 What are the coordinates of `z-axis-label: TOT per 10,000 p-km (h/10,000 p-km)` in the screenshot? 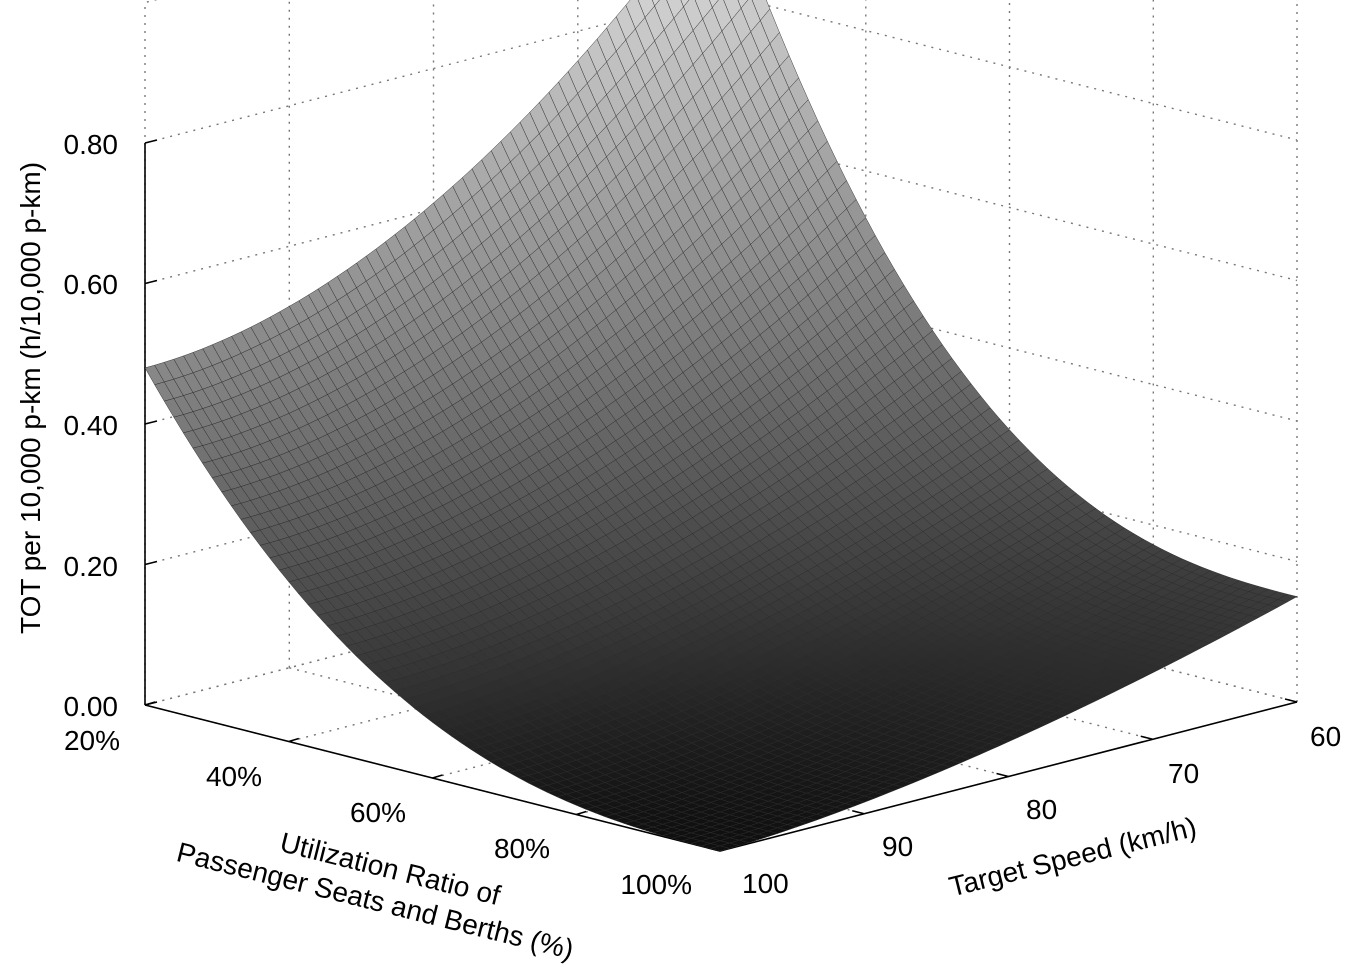 It's located at (30, 398).